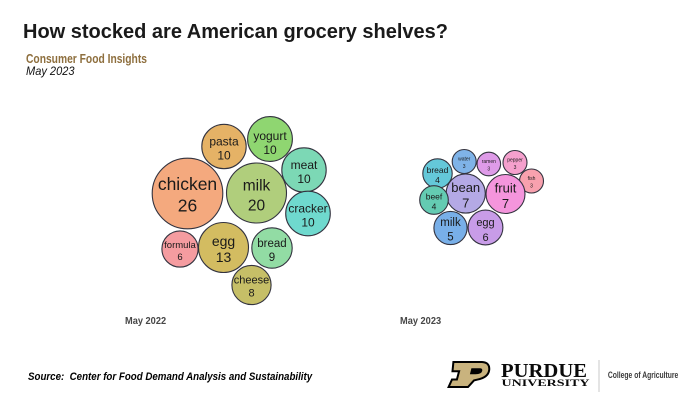  What do you see at coordinates (465, 187) in the screenshot?
I see `svg-text: bean` at bounding box center [465, 187].